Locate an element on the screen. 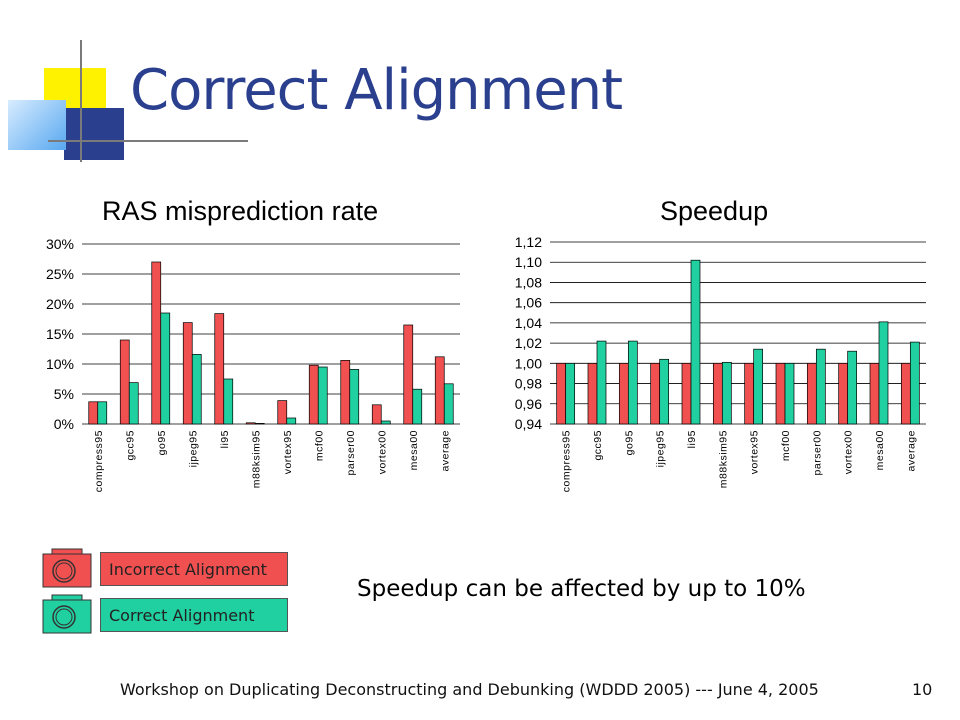  y-tick-label: 1,06 is located at coordinates (528, 303).